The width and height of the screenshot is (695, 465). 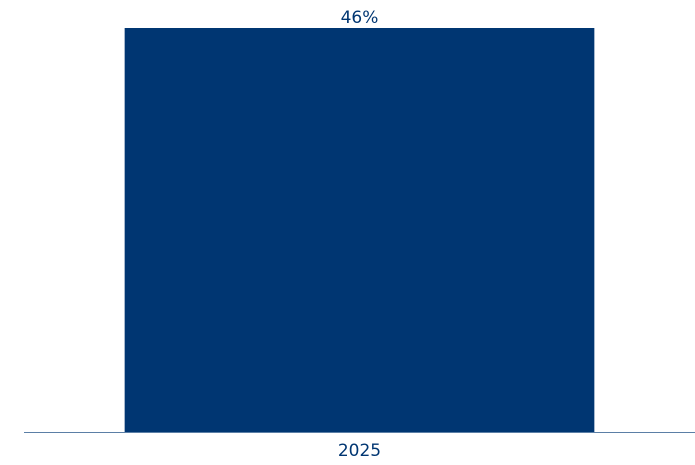 I want to click on data-labels-group: 46%, so click(x=360, y=18).